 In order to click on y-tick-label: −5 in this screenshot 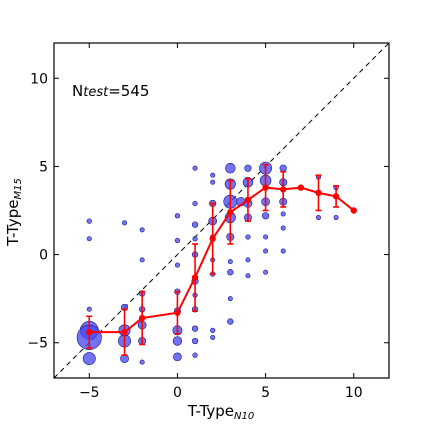, I will do `click(37, 344)`.